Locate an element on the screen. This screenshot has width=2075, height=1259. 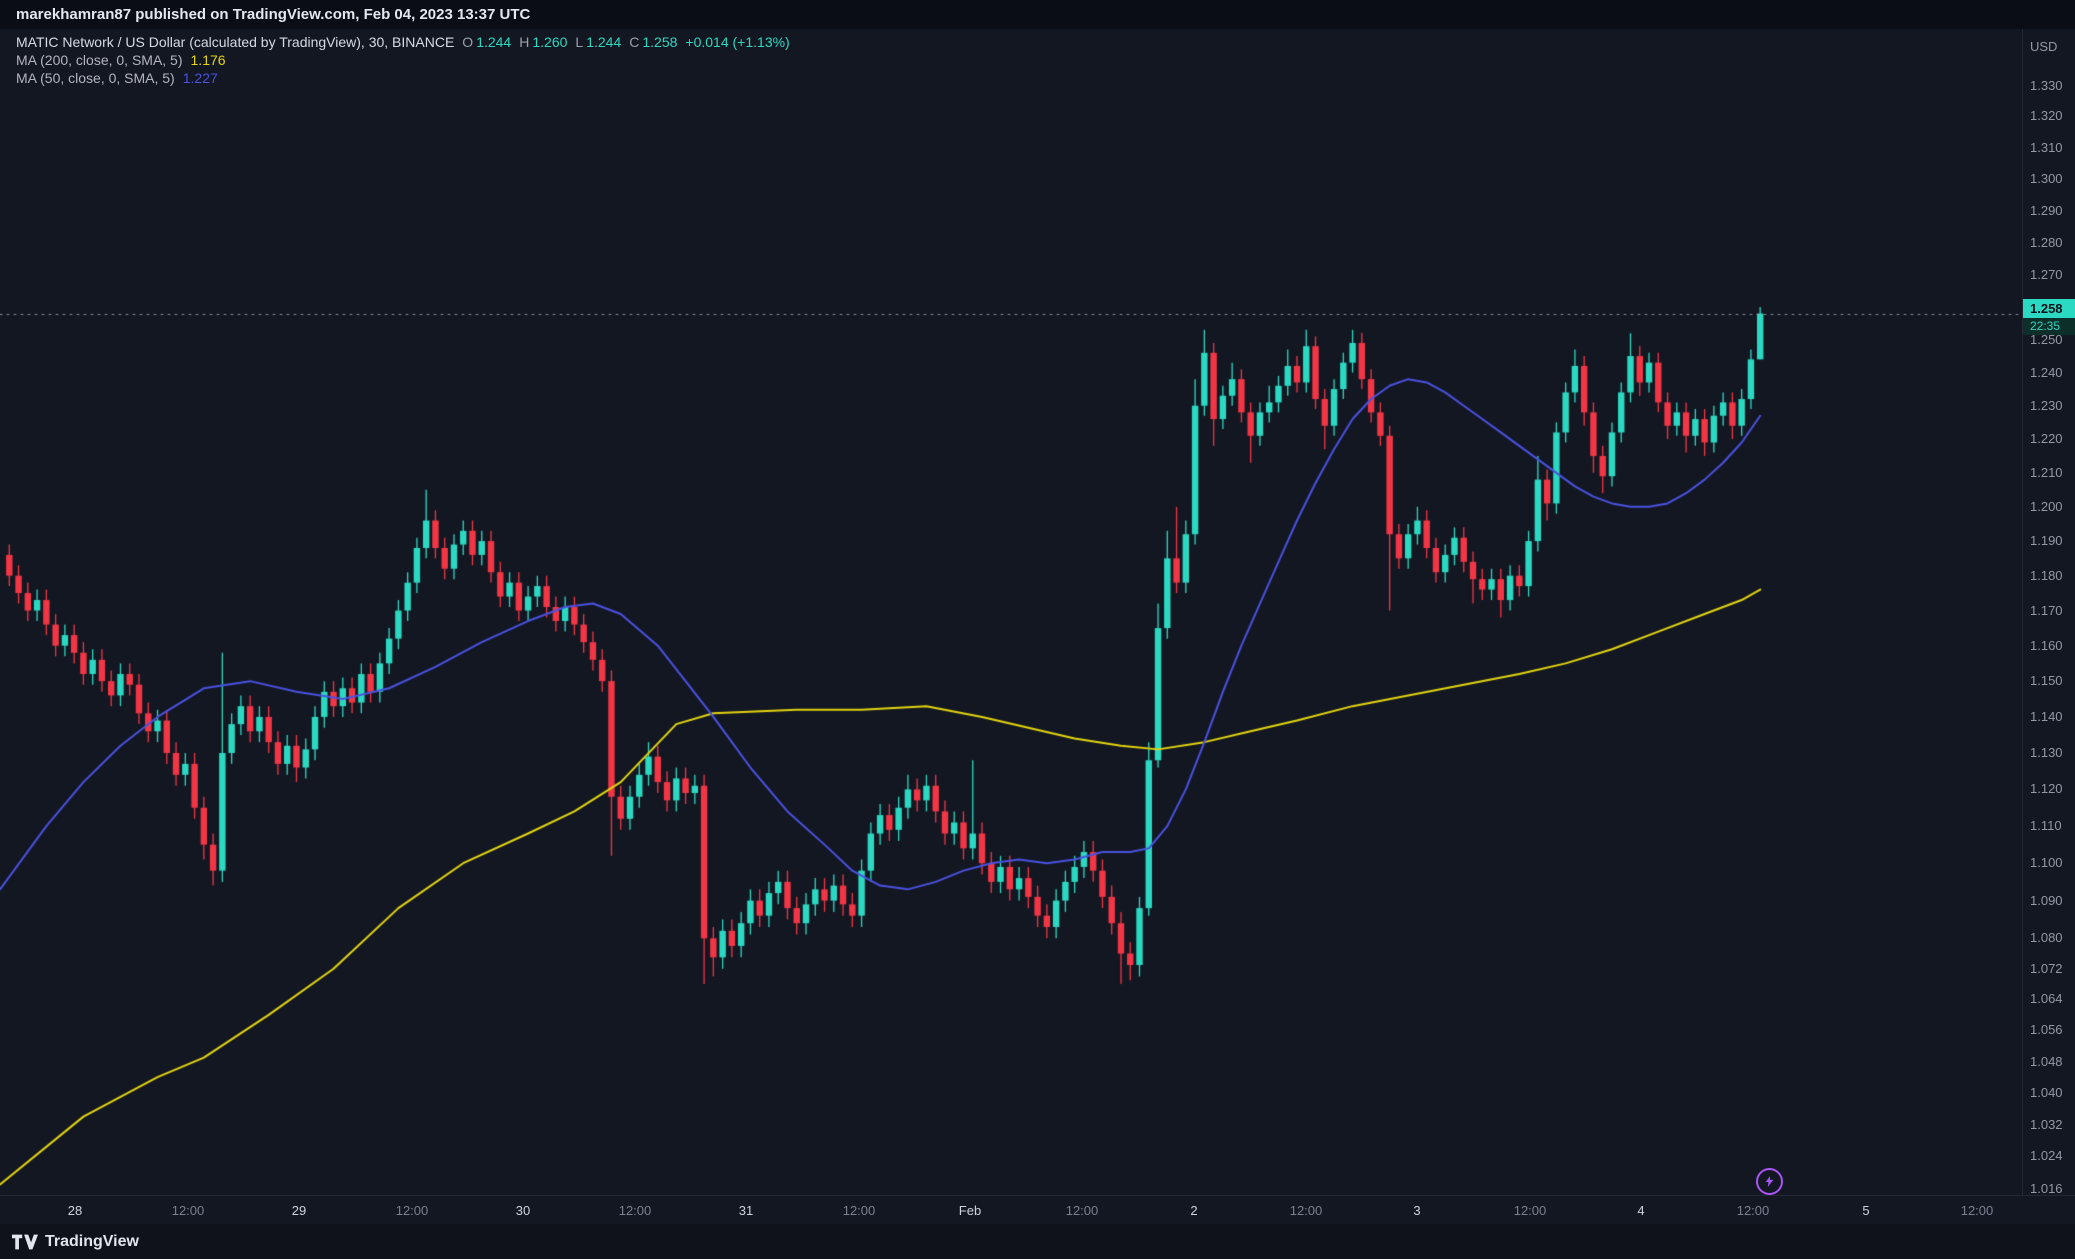
lightning-icon is located at coordinates (1769, 1181).